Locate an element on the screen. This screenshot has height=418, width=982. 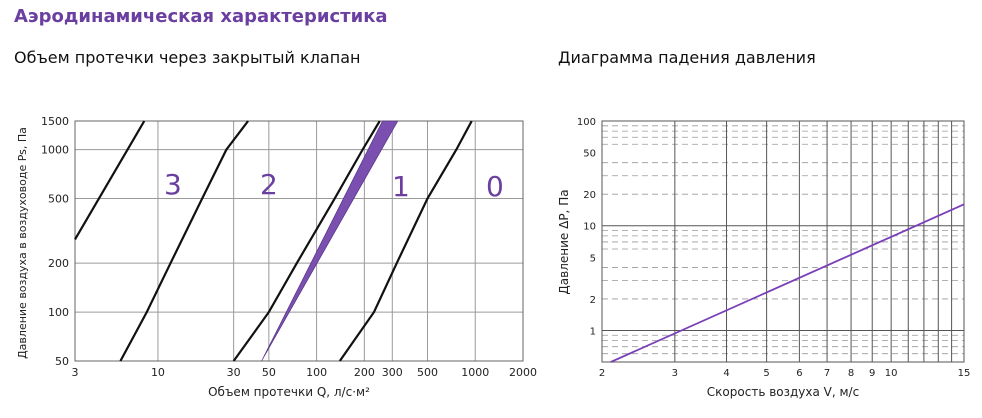
x-tick-label: 1000 is located at coordinates (475, 372).